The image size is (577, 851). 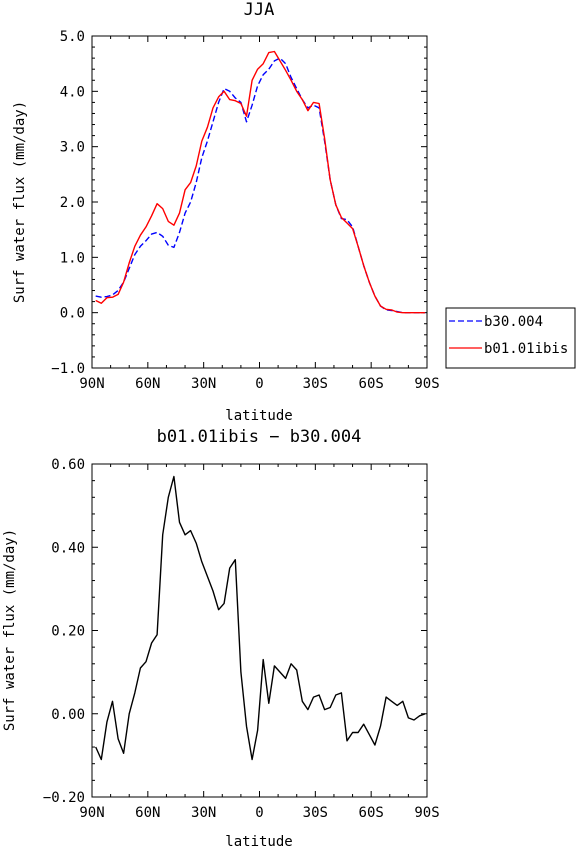 What do you see at coordinates (72, 37) in the screenshot?
I see `y-tick-label: 5.0` at bounding box center [72, 37].